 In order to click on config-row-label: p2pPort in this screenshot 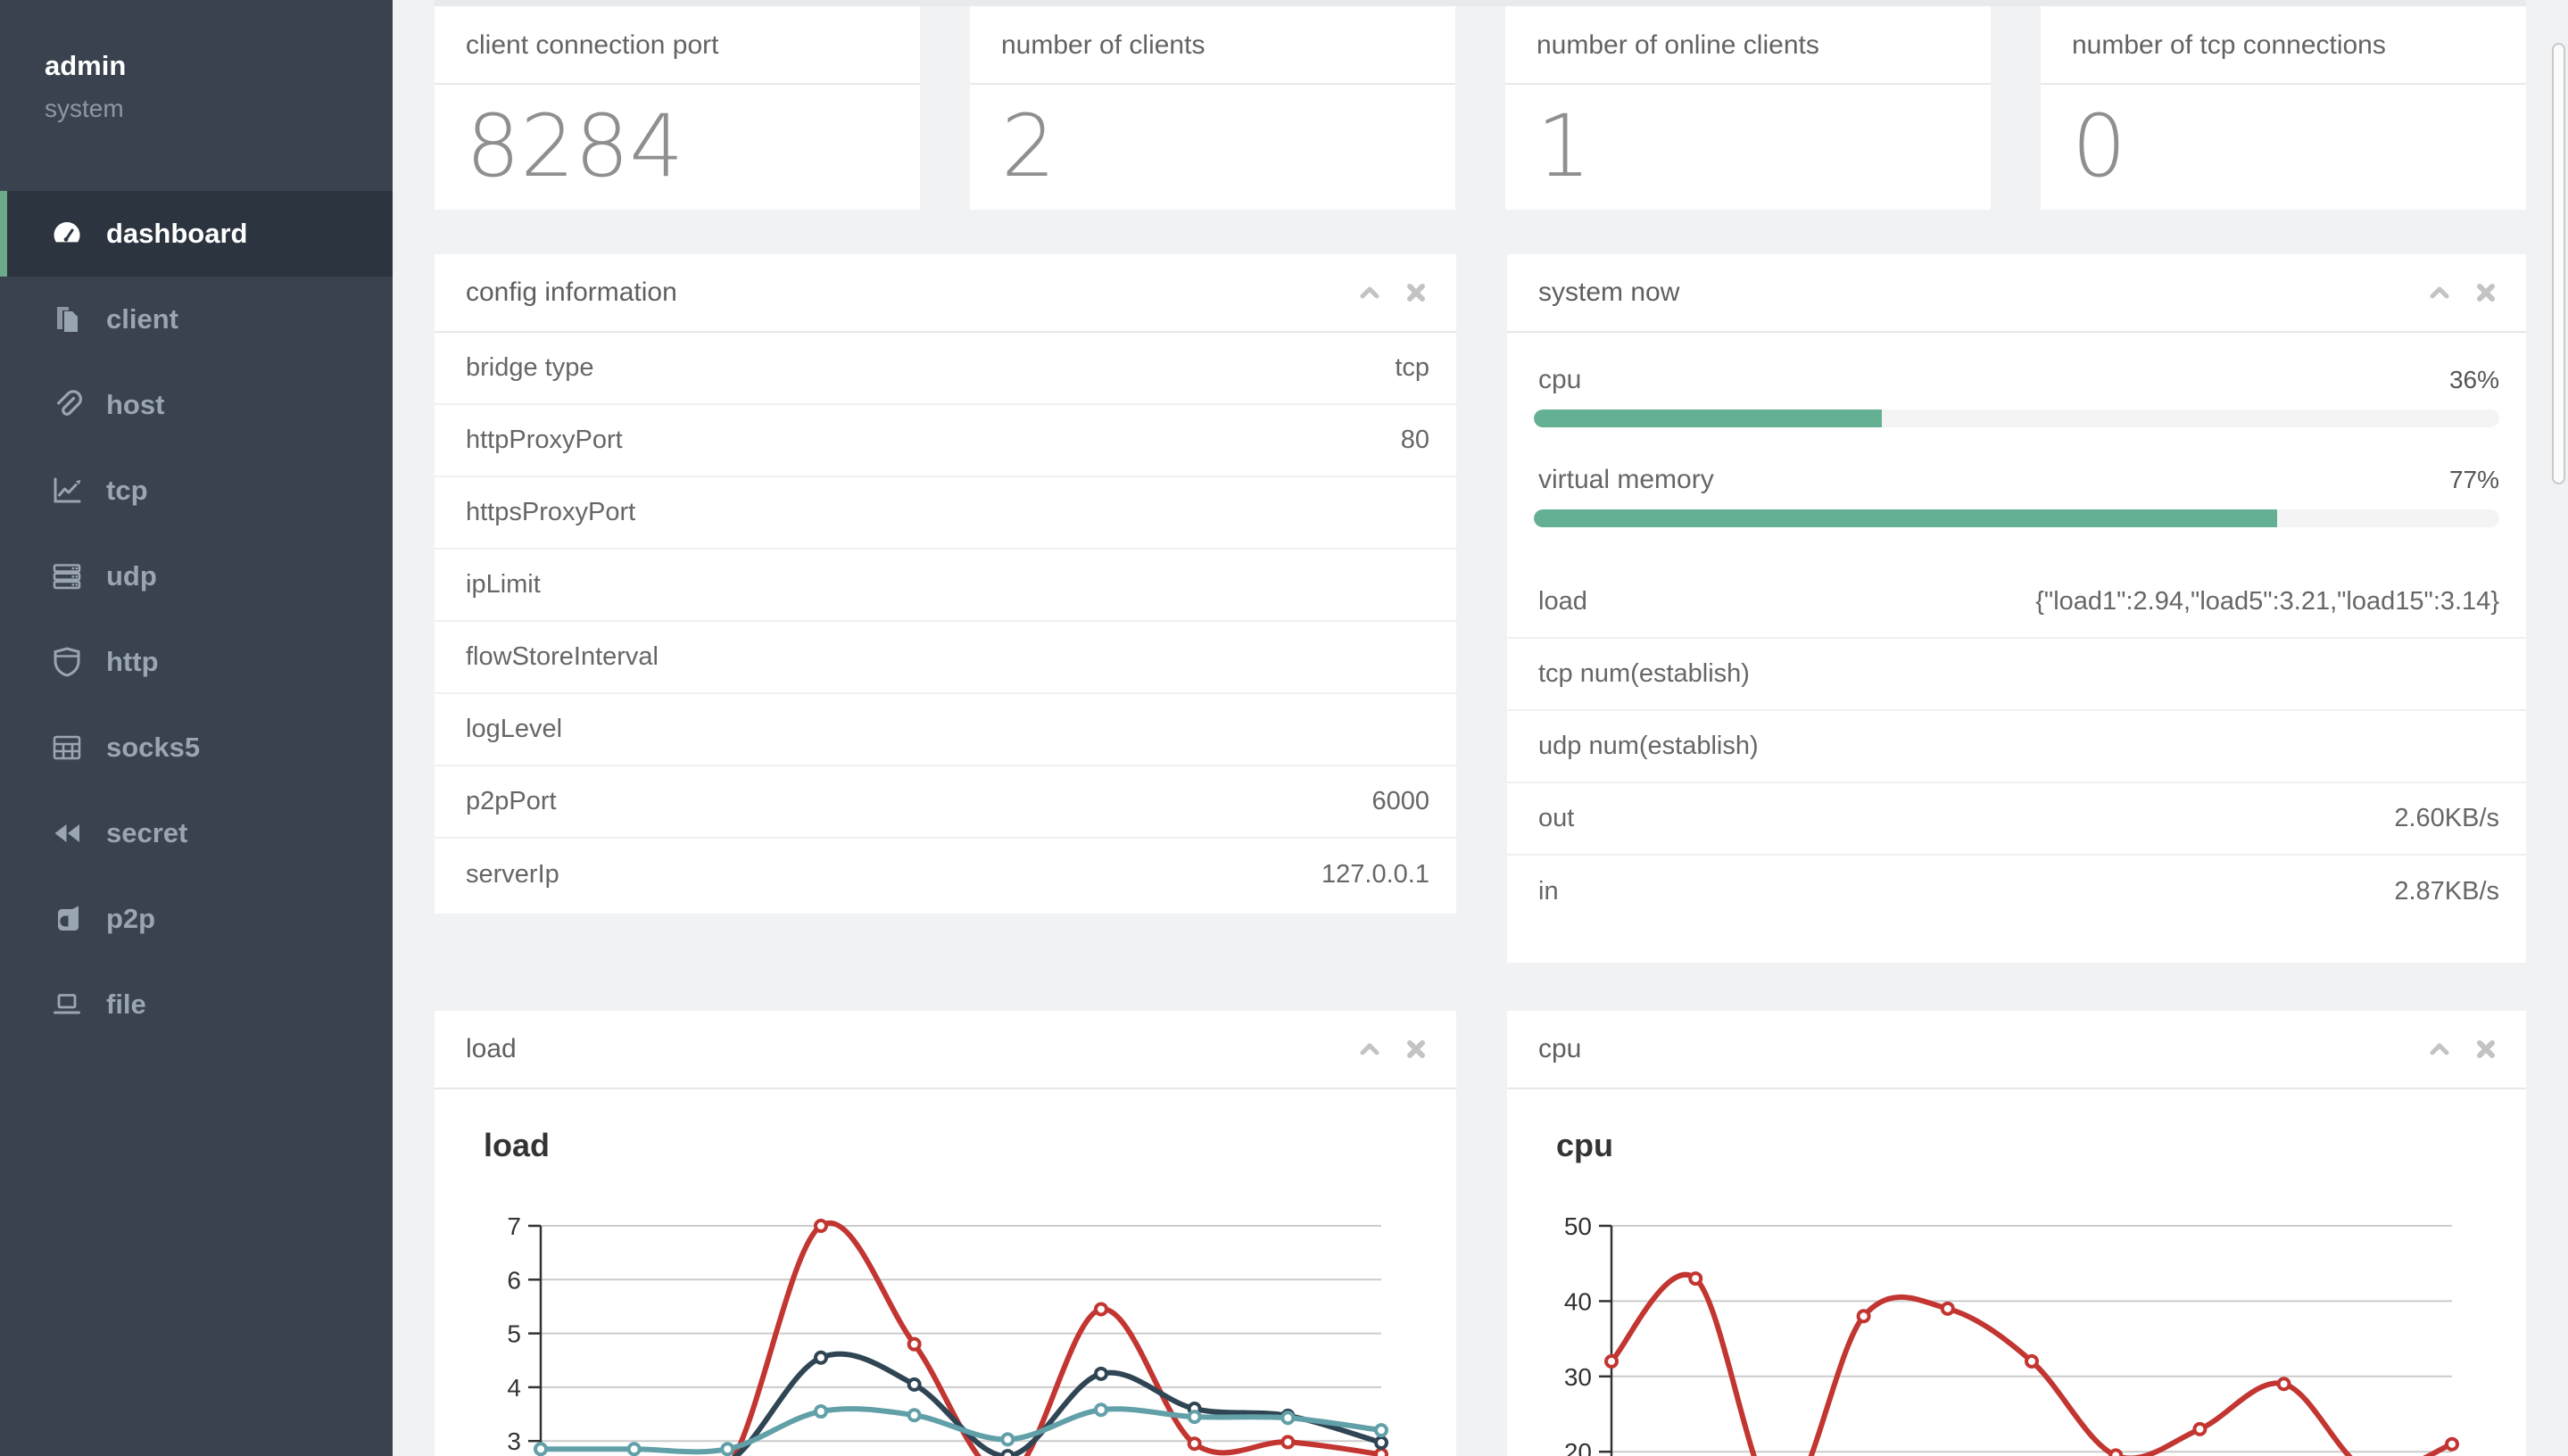, I will do `click(512, 801)`.